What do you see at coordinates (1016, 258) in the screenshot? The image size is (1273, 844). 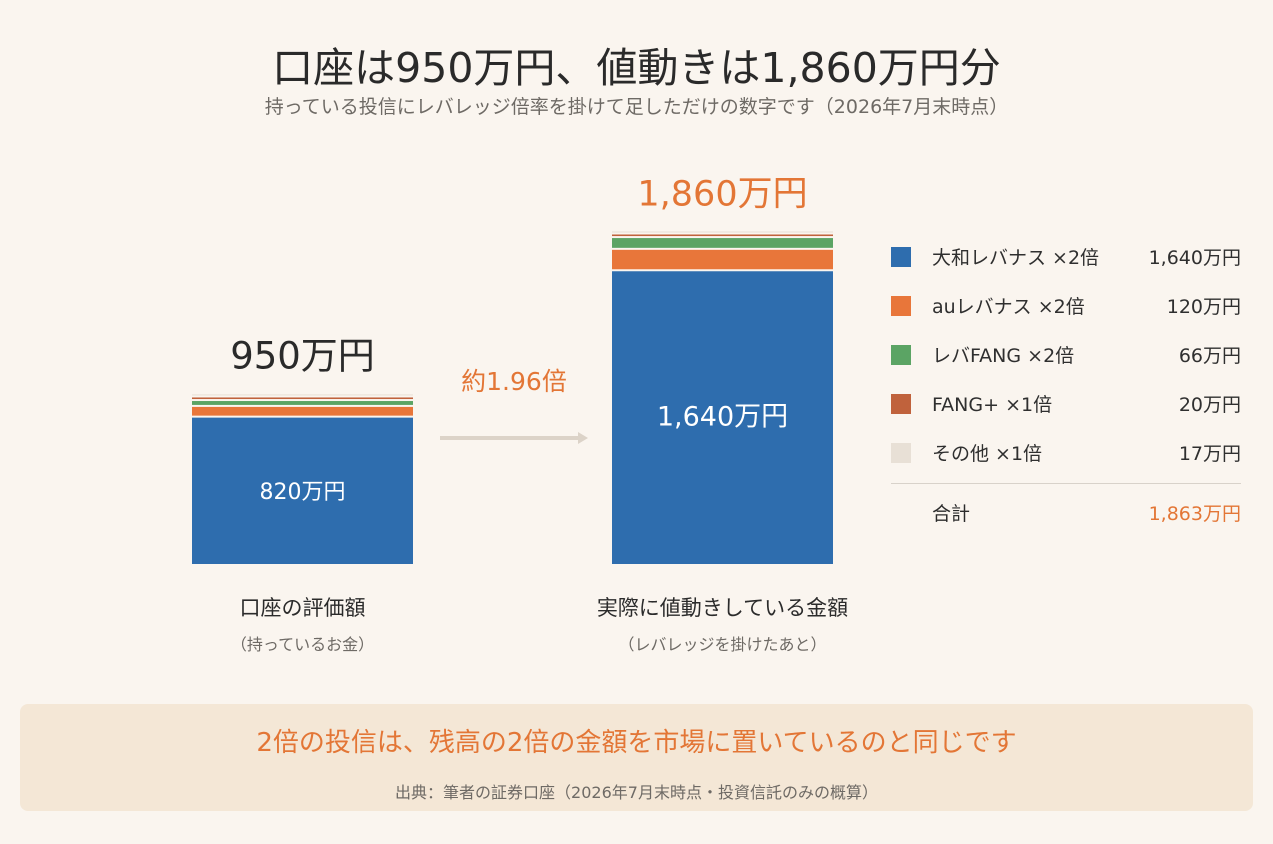 I see `legend-label: 大和レバナス ×2倍` at bounding box center [1016, 258].